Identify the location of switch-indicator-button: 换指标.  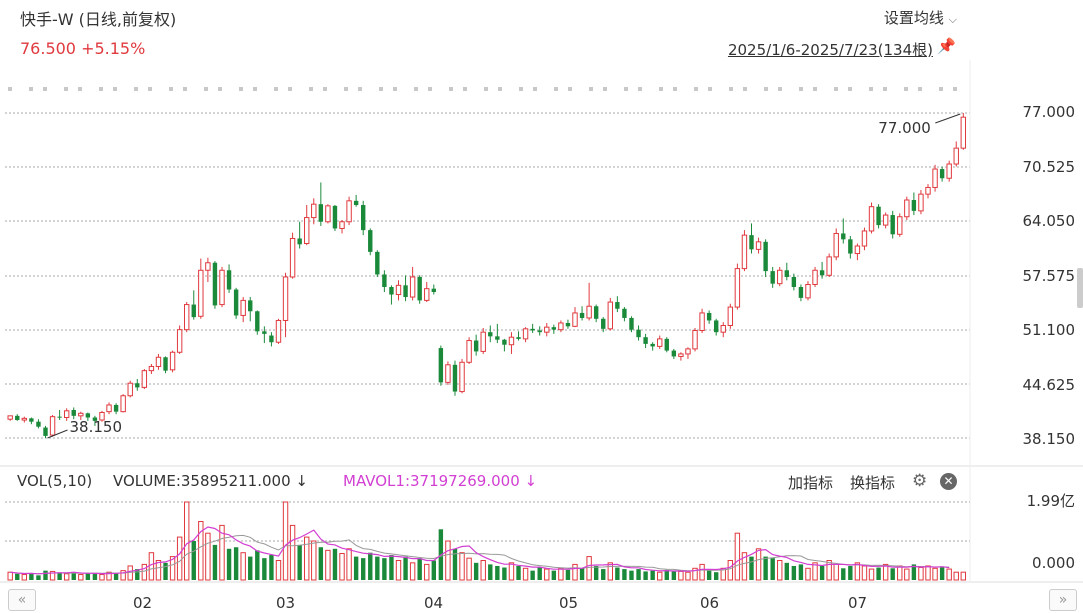
(873, 483).